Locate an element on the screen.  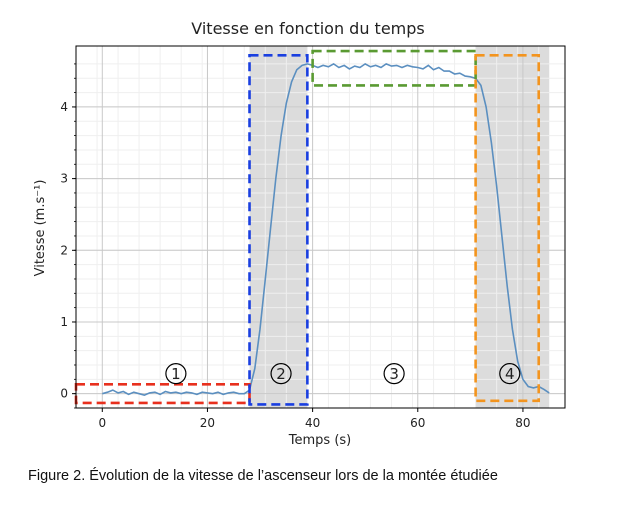
x-tick-label: 0 is located at coordinates (102, 423).